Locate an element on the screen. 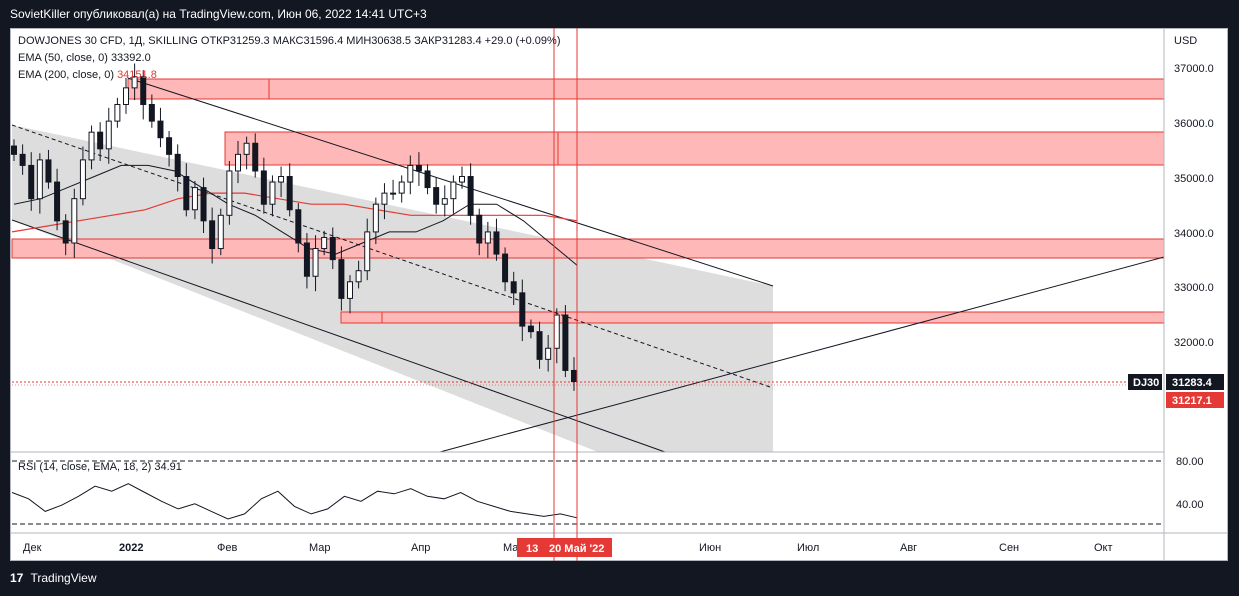 The height and width of the screenshot is (596, 1239). rsi-tick: 40.00 is located at coordinates (1190, 505).